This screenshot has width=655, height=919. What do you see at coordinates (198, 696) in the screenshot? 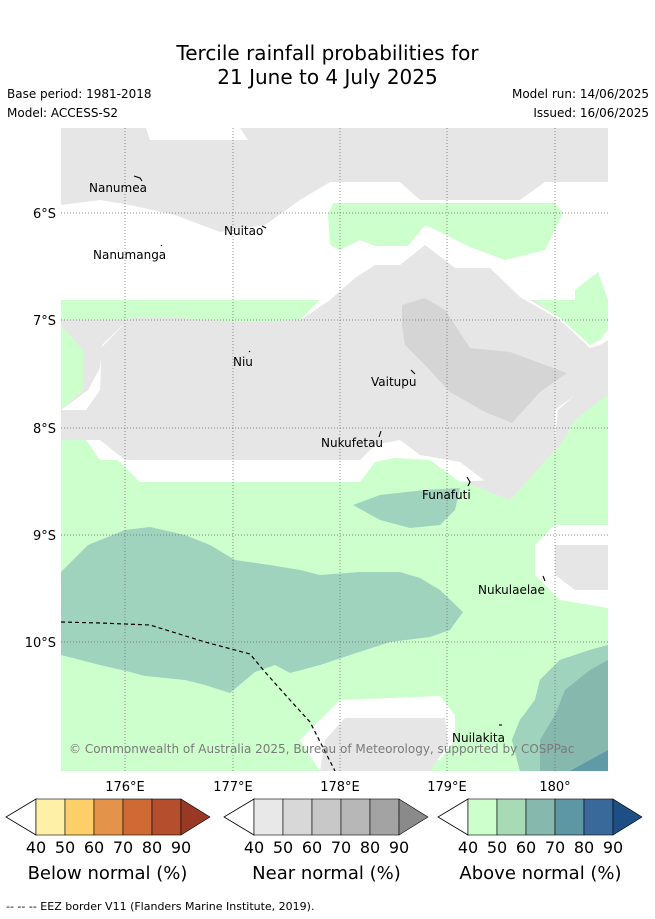
I see `eez-border-line` at bounding box center [198, 696].